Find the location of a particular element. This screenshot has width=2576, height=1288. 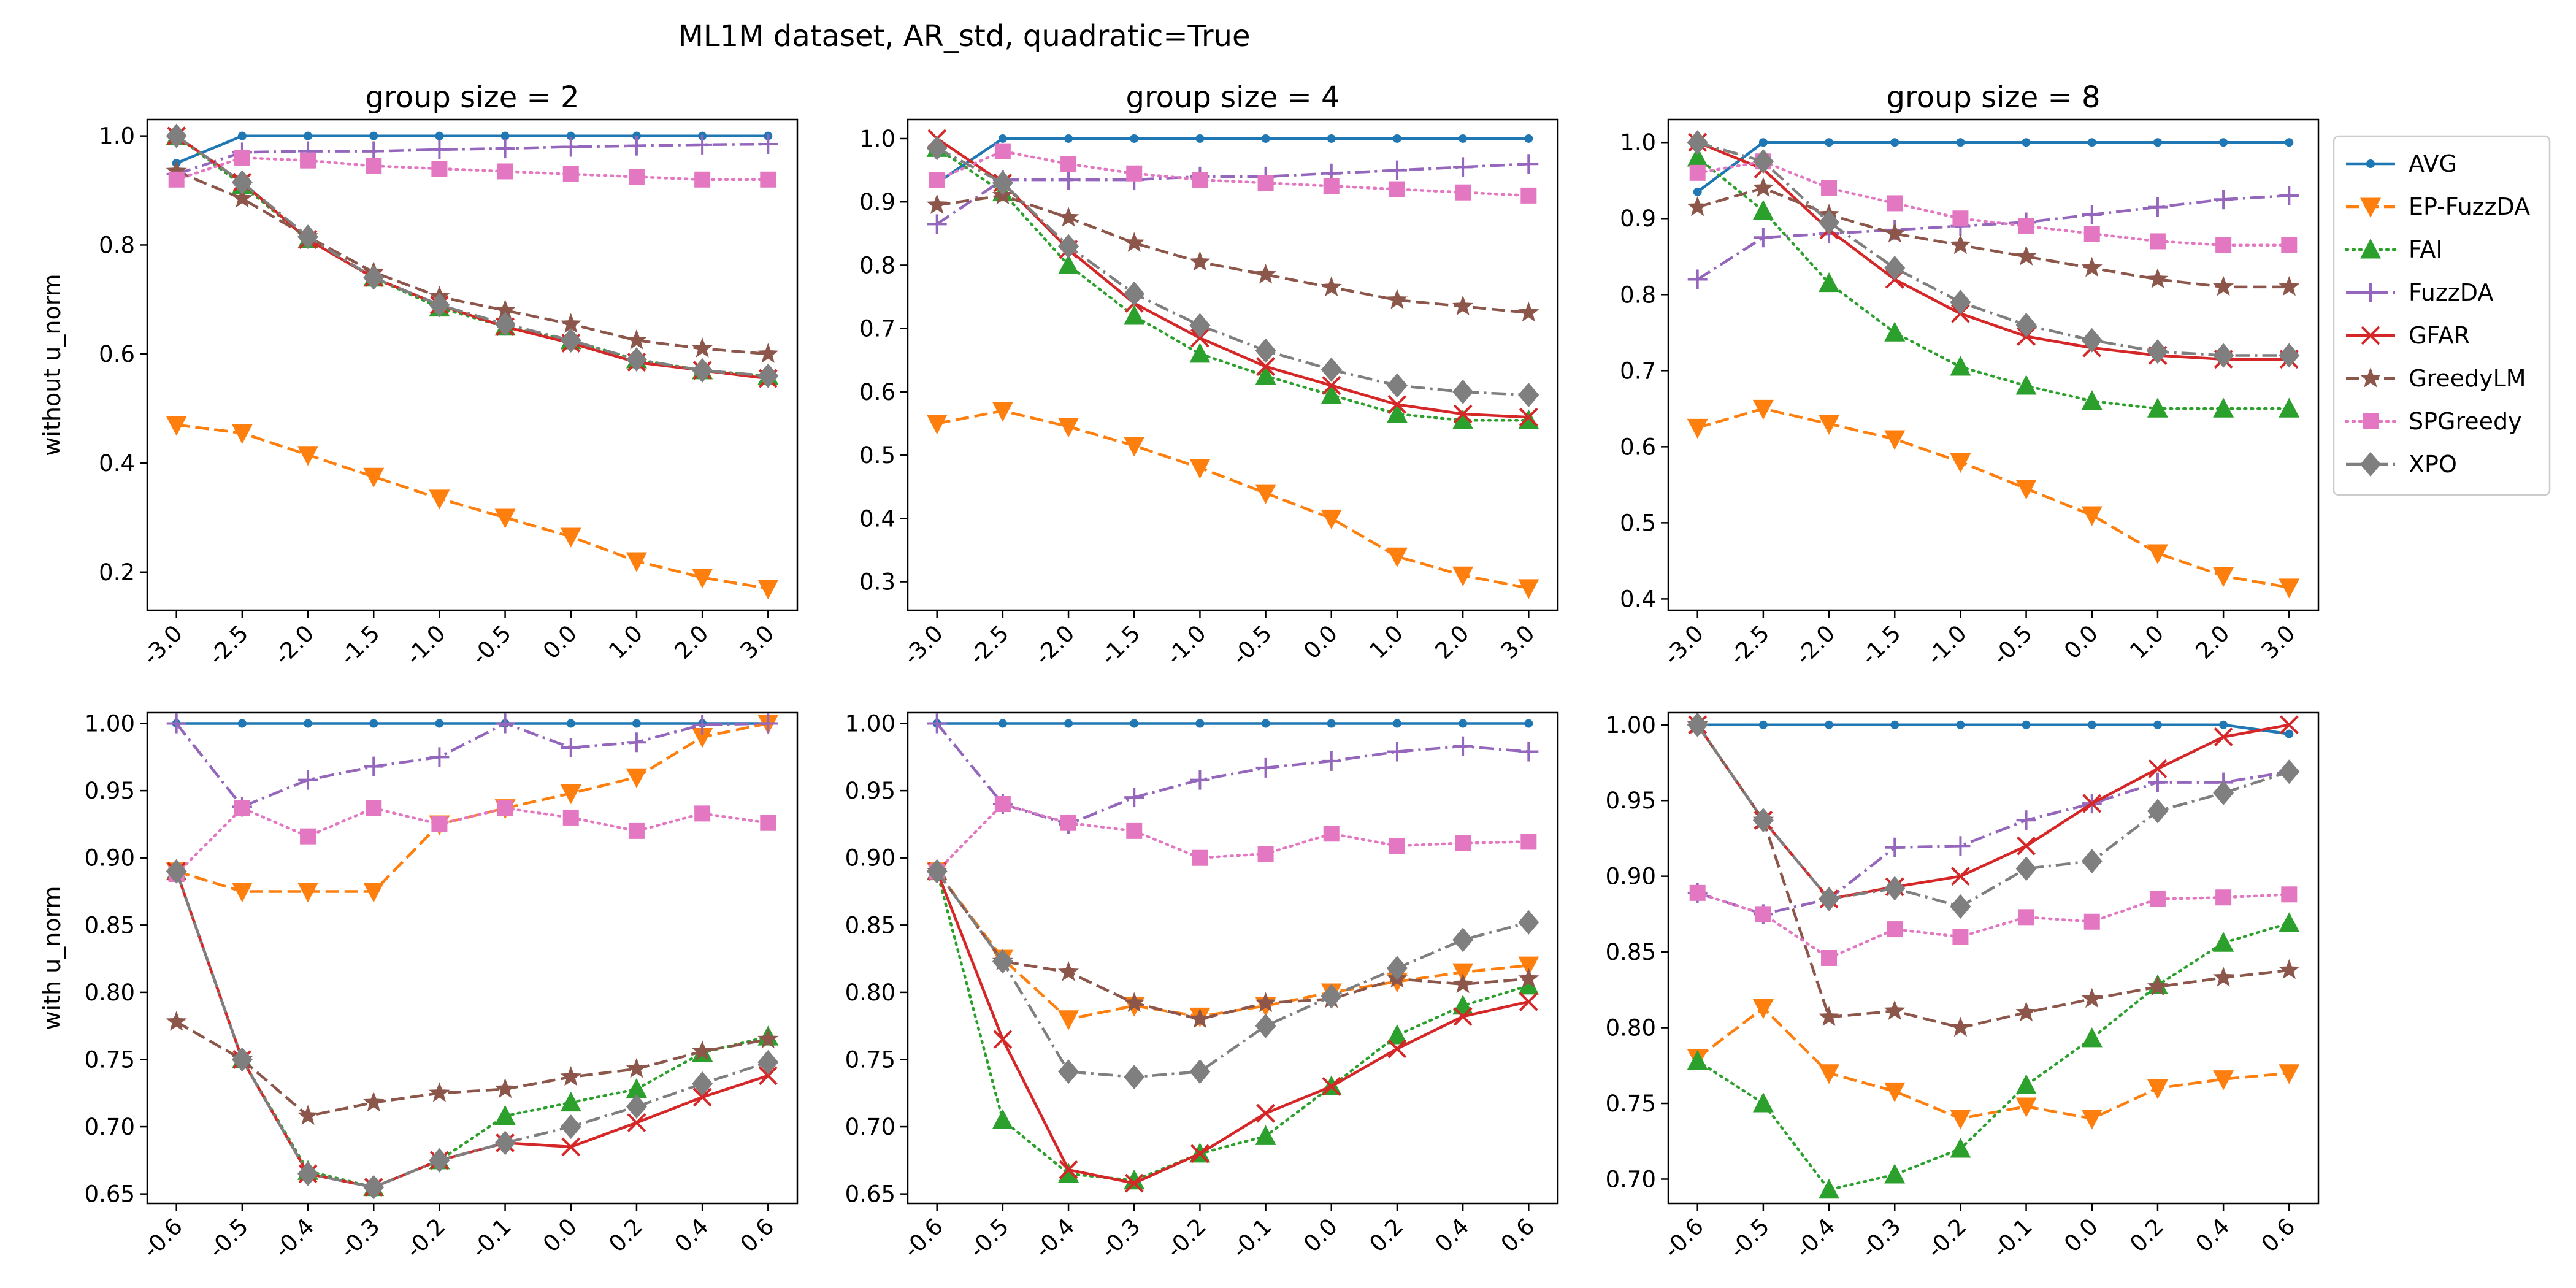

x-tick-label: 0.4 is located at coordinates (1452, 1235).